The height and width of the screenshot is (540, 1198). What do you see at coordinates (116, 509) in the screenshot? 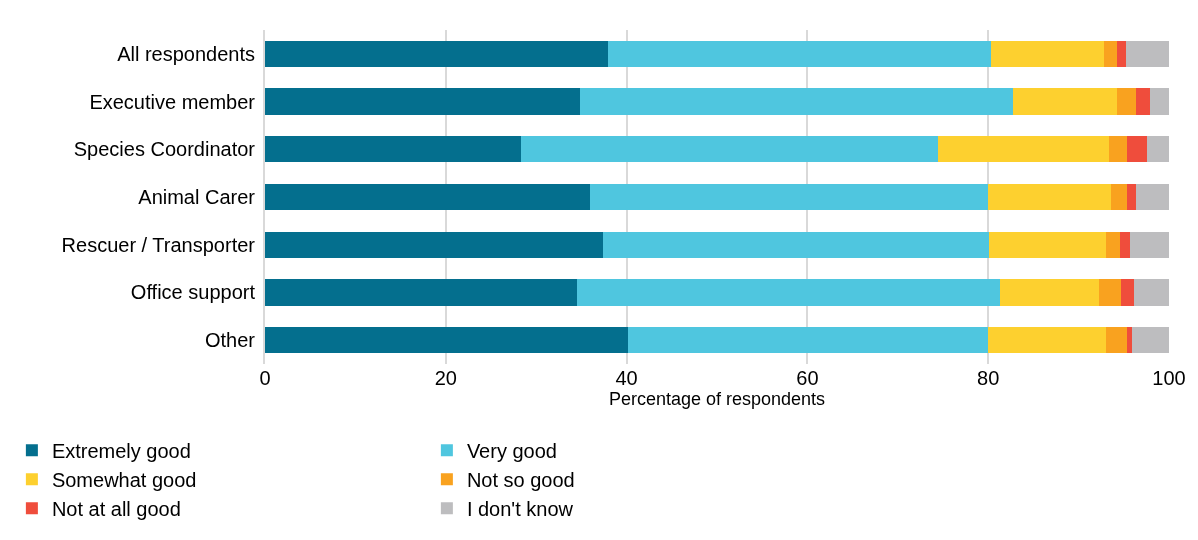
I see `legend-label: Not at all good` at bounding box center [116, 509].